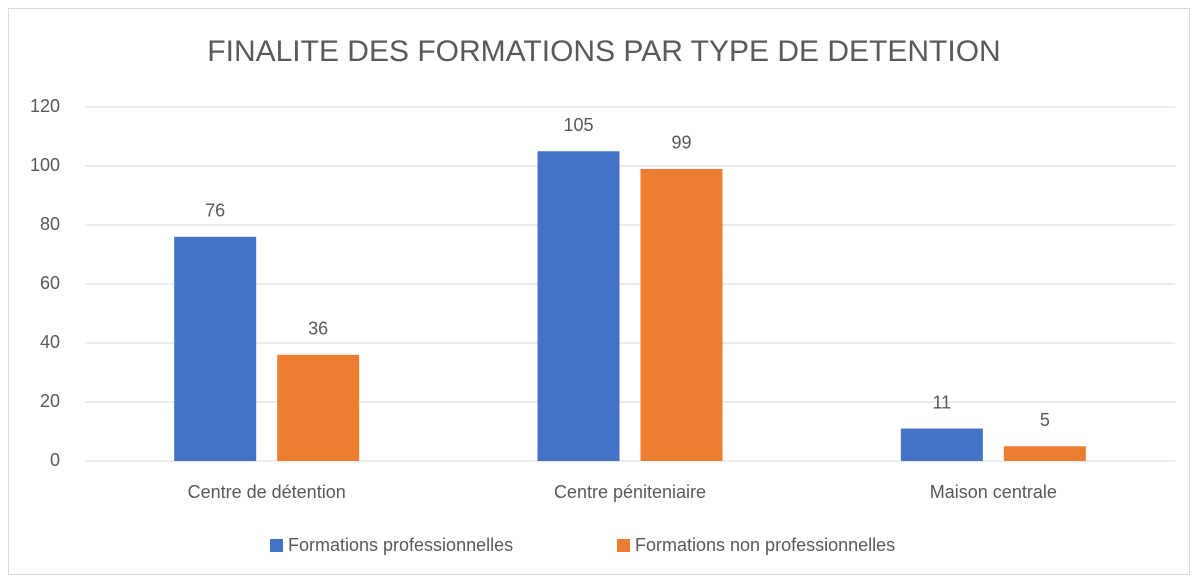 The width and height of the screenshot is (1198, 584). Describe the element at coordinates (267, 492) in the screenshot. I see `x-tick-label: Centre de détention` at that location.